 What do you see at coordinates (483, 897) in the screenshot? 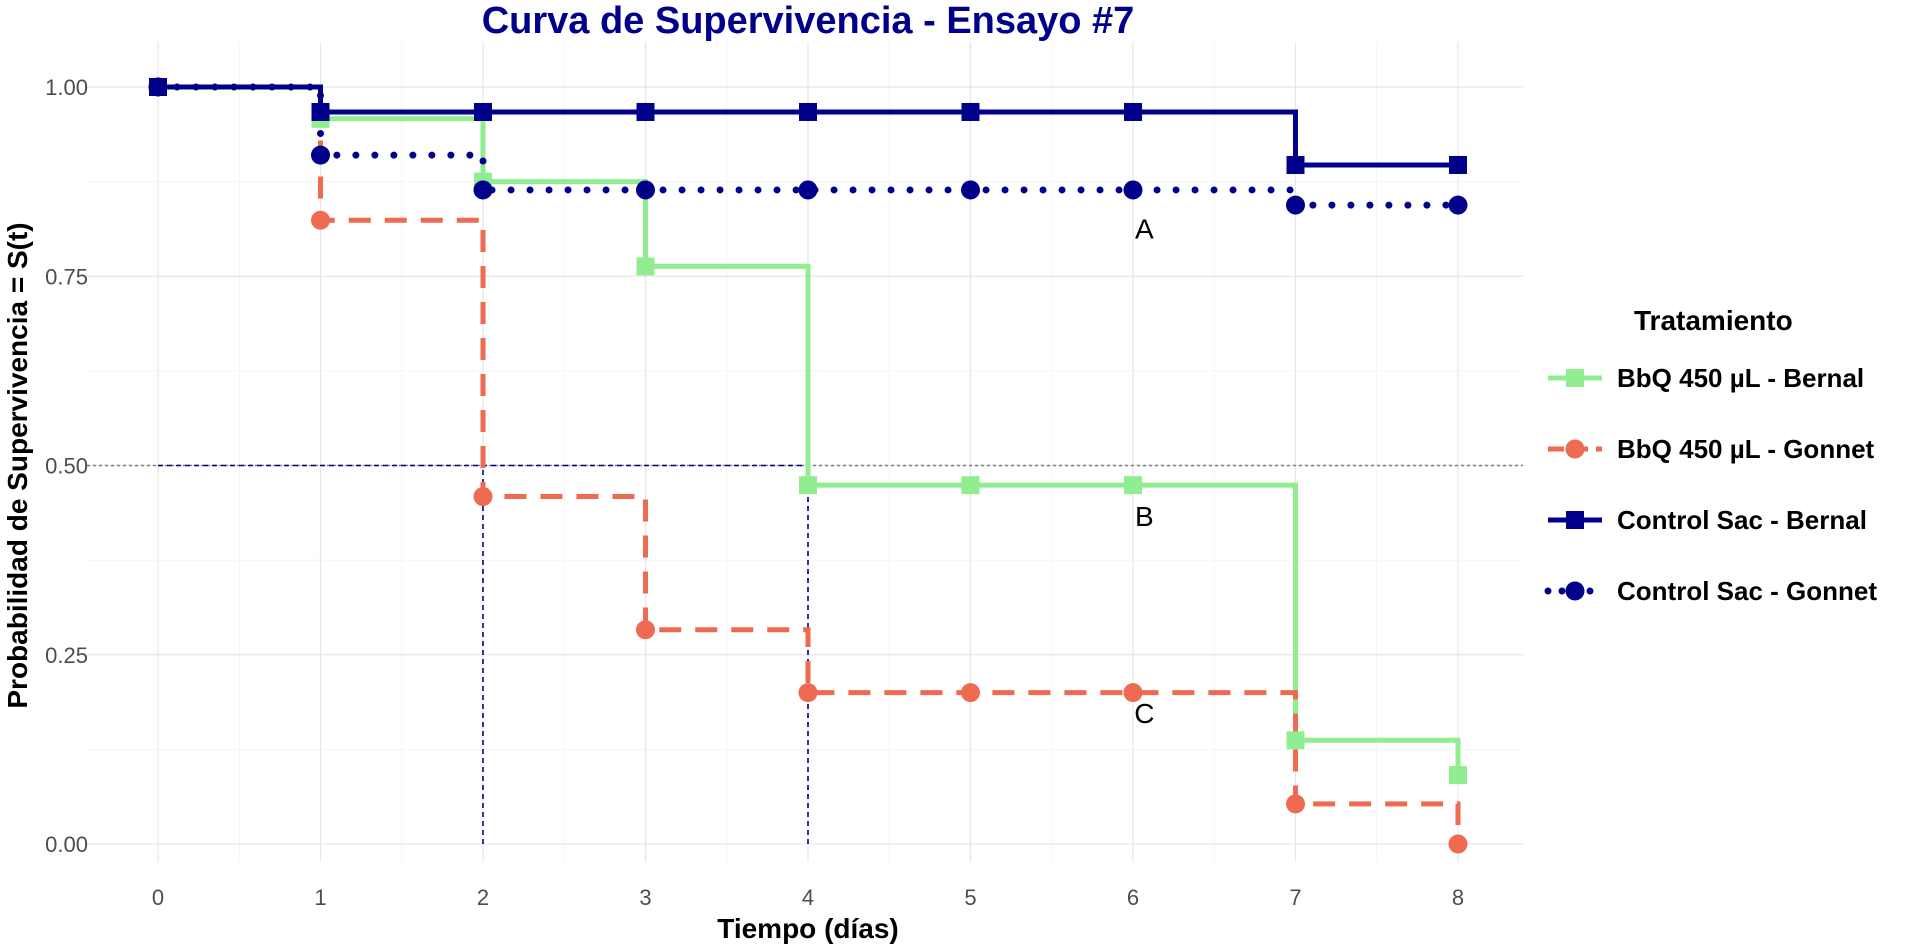
I see `x-tick-label: 2` at bounding box center [483, 897].